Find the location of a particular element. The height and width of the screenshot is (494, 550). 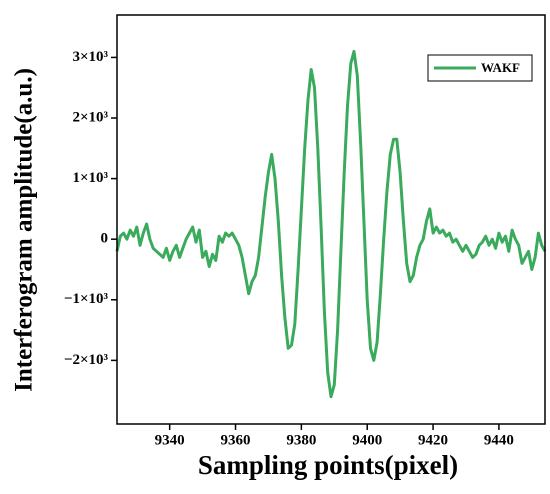

legend-label: WAKF is located at coordinates (500, 67).